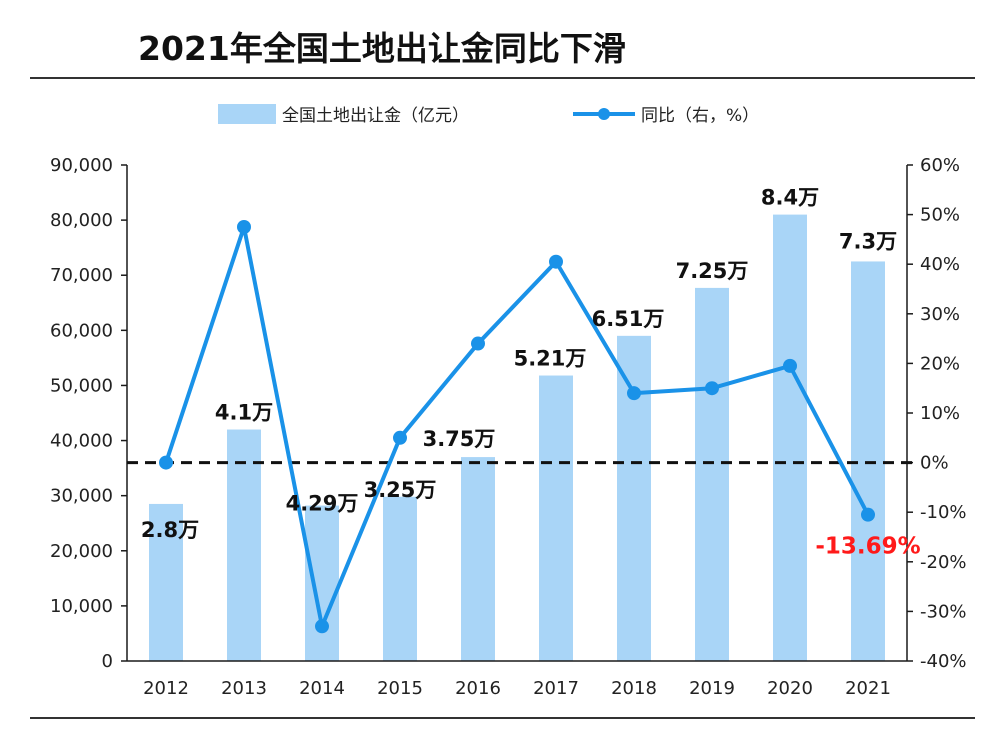 The height and width of the screenshot is (730, 1000). What do you see at coordinates (244, 413) in the screenshot?
I see `bar-data-label-2013: 4.1万` at bounding box center [244, 413].